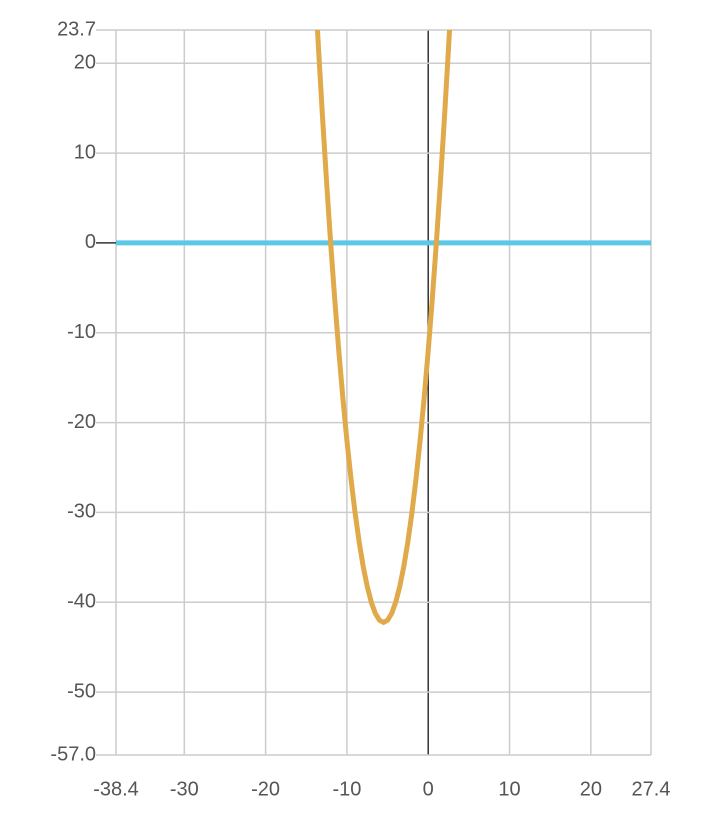 The width and height of the screenshot is (706, 830). I want to click on function-curve, so click(383, 327).